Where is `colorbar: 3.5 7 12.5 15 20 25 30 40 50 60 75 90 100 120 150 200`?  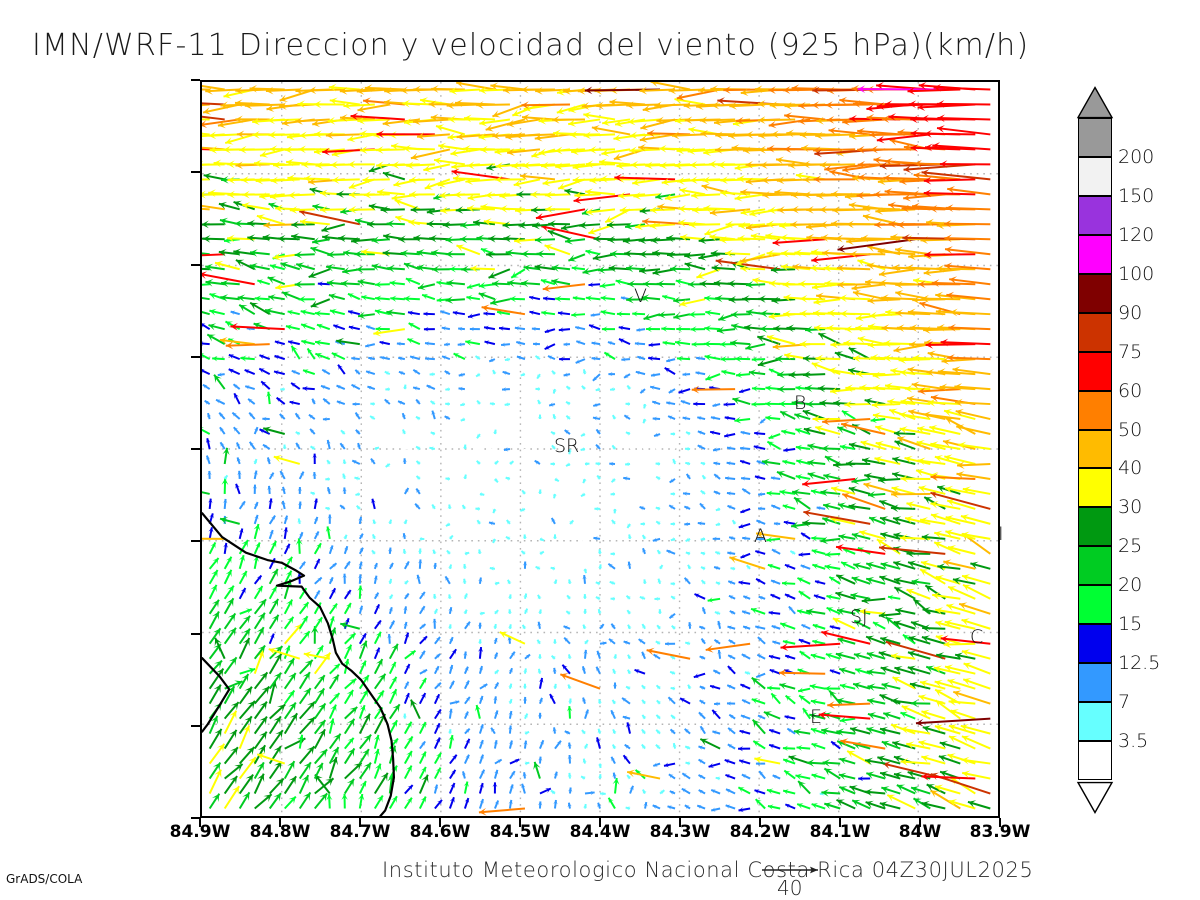 colorbar: 3.5 7 12.5 15 20 25 30 40 50 60 75 90 100 120 150 200 is located at coordinates (1118, 449).